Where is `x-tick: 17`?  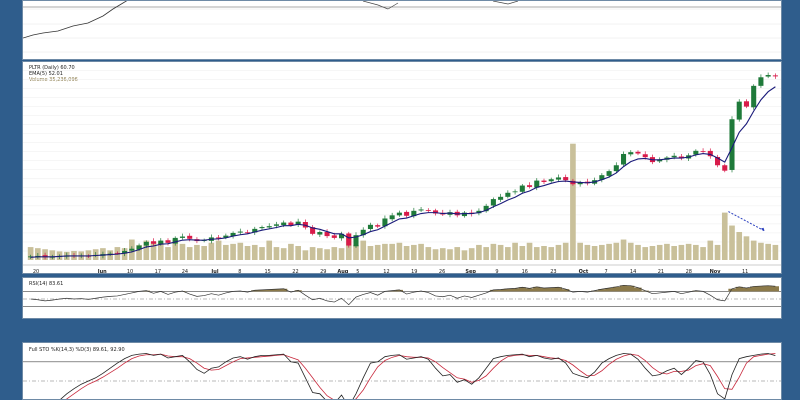
x-tick: 17 is located at coordinates (158, 271).